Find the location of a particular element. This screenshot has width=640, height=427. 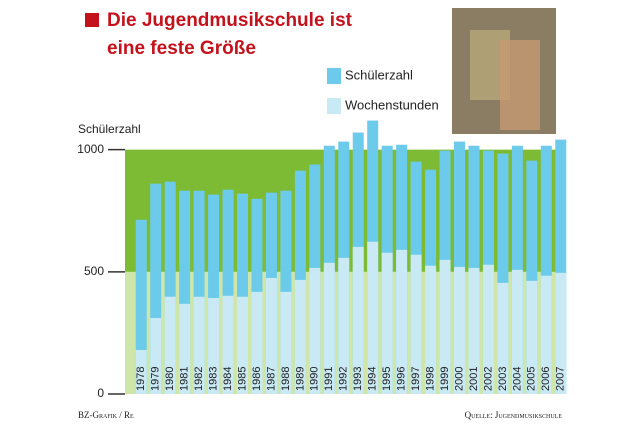

x-tick-label: 2005 is located at coordinates (532, 379).